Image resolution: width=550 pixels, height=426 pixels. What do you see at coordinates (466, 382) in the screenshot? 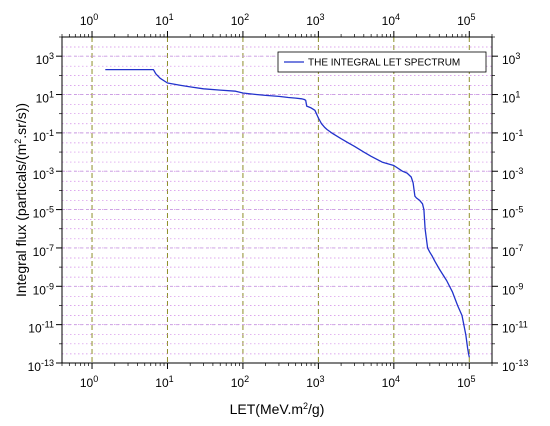
I see `x-tick-label-bottom: 10⁵` at bounding box center [466, 382].